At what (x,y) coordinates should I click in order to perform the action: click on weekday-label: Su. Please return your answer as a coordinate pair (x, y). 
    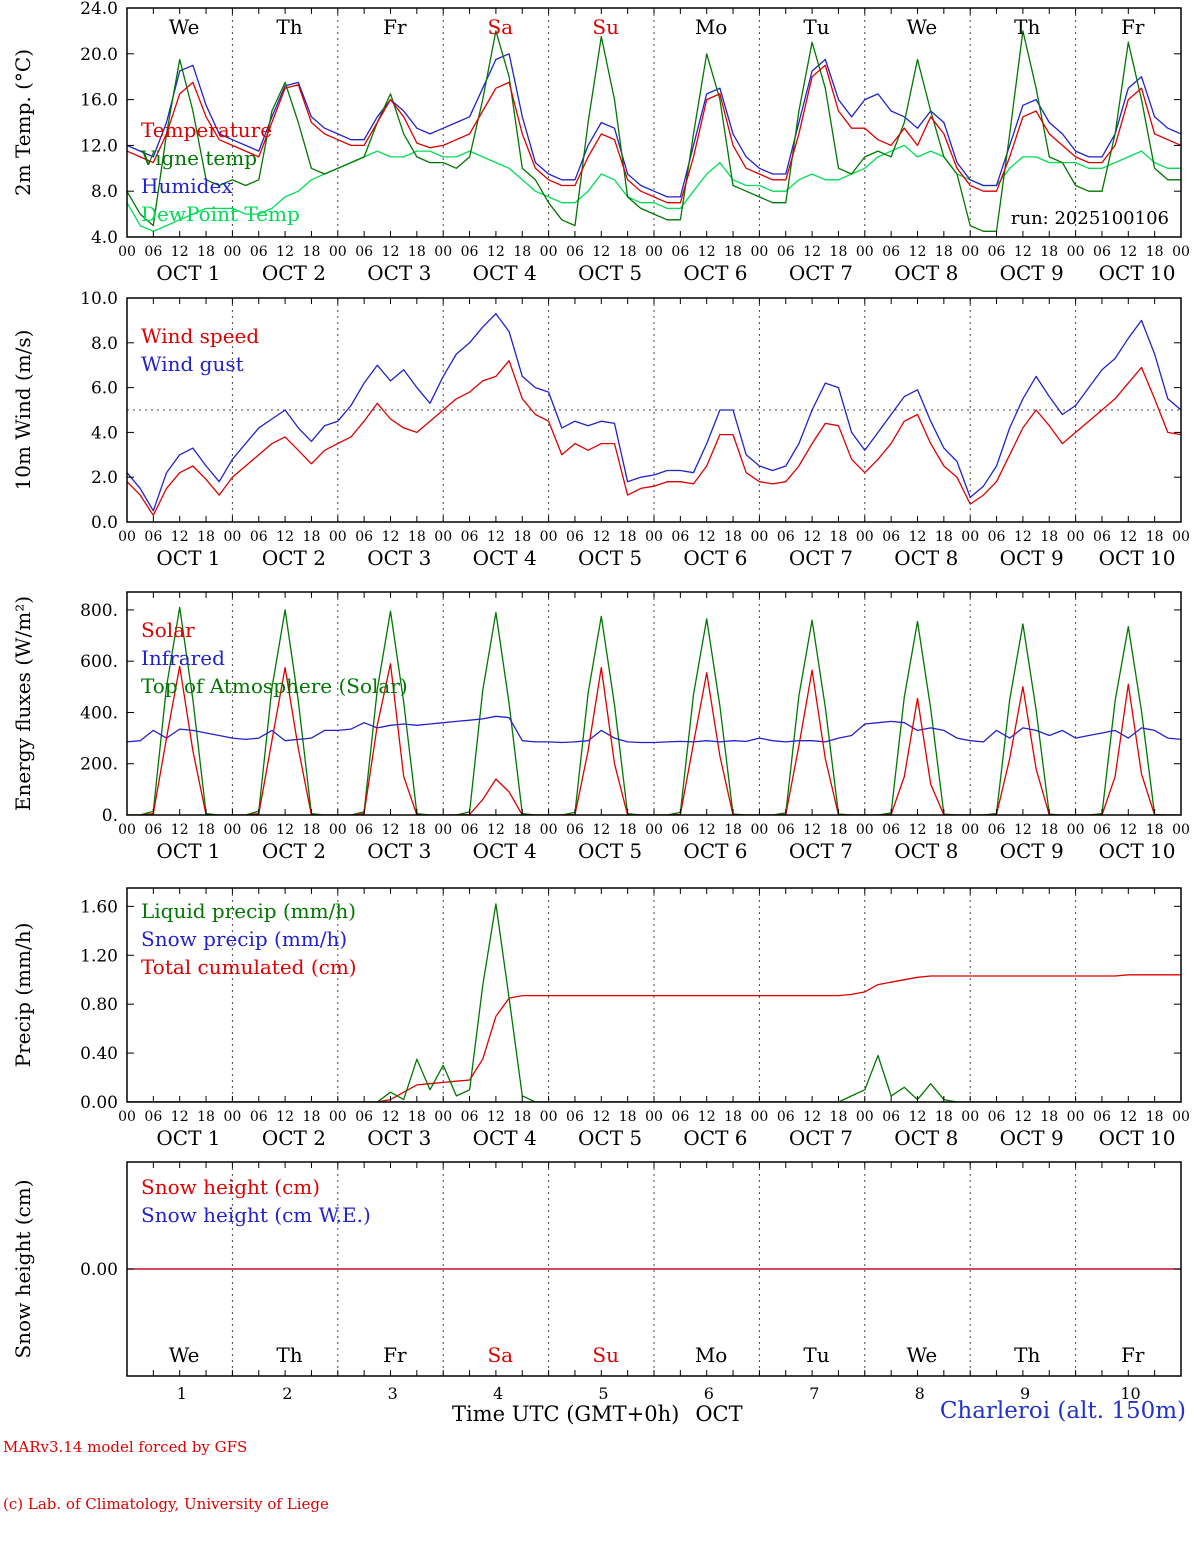
    Looking at the image, I should click on (605, 1355).